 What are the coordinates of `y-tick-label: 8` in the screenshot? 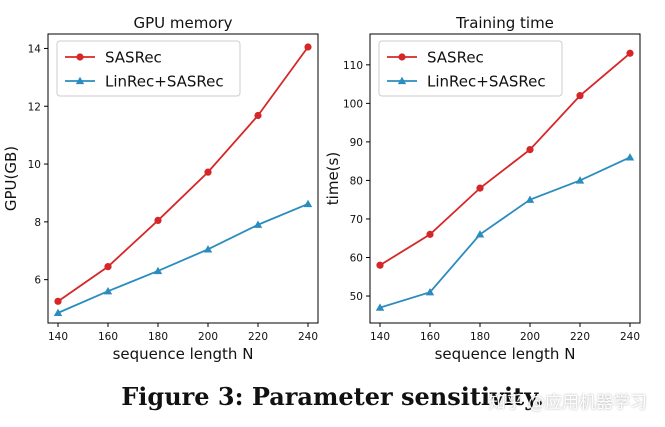 It's located at (37, 223).